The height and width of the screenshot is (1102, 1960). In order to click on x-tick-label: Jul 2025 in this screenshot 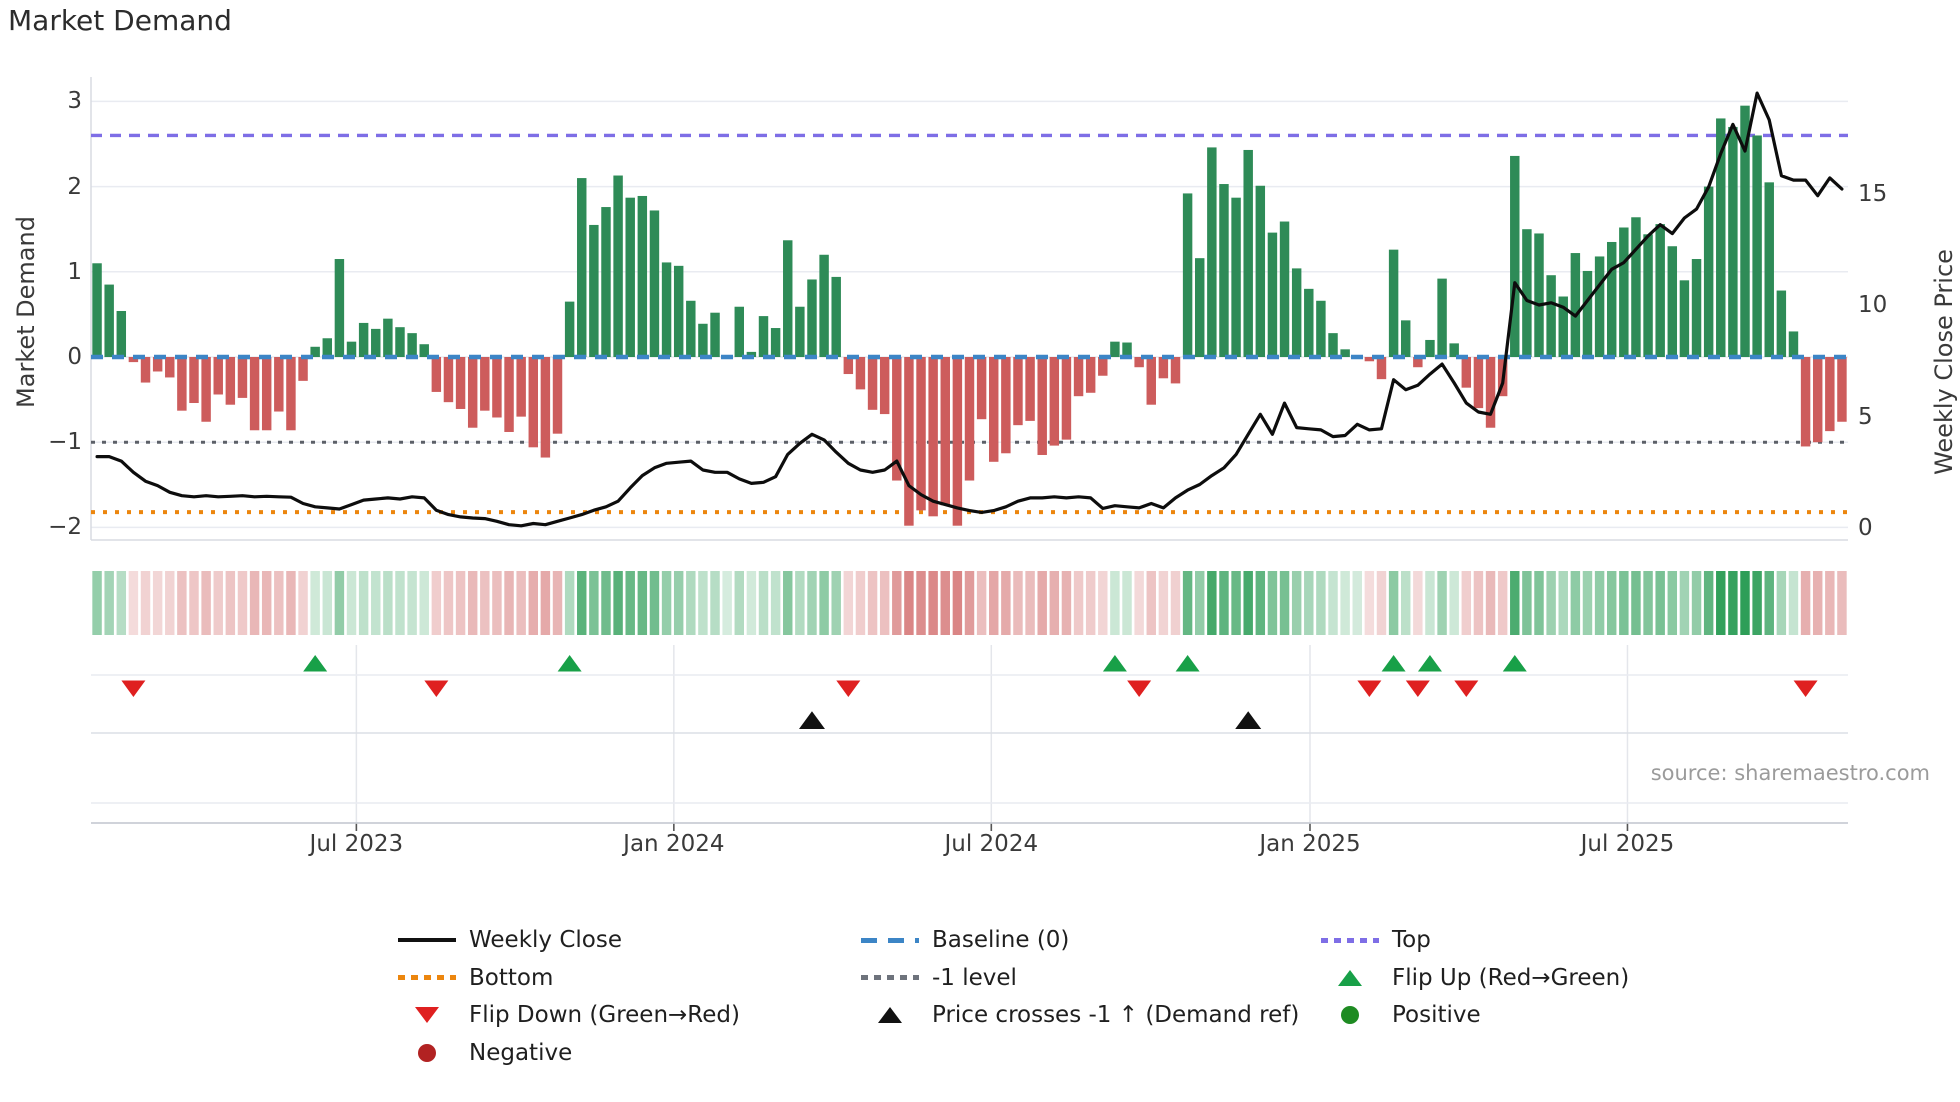, I will do `click(1627, 844)`.